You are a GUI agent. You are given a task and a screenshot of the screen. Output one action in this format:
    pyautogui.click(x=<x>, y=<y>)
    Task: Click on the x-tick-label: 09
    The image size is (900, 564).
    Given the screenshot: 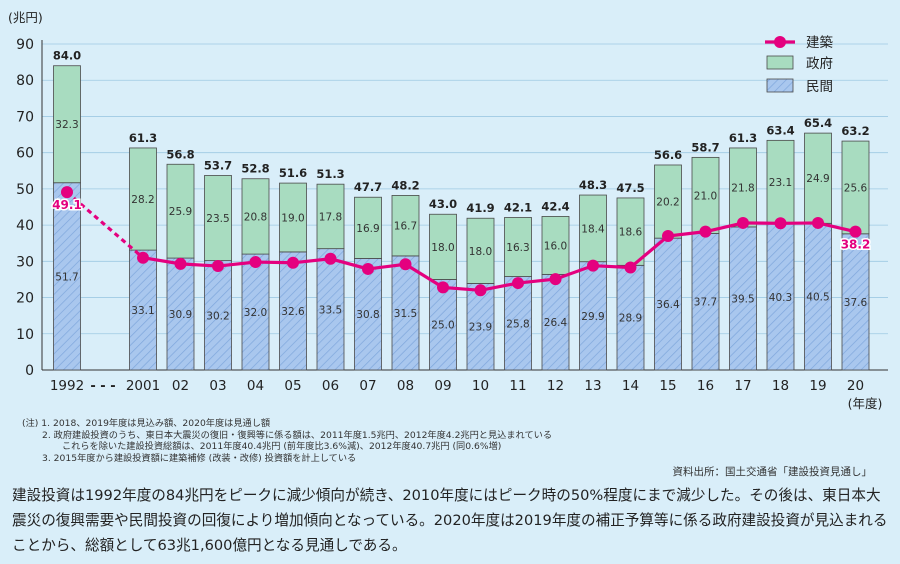 What is the action you would take?
    pyautogui.click(x=442, y=386)
    